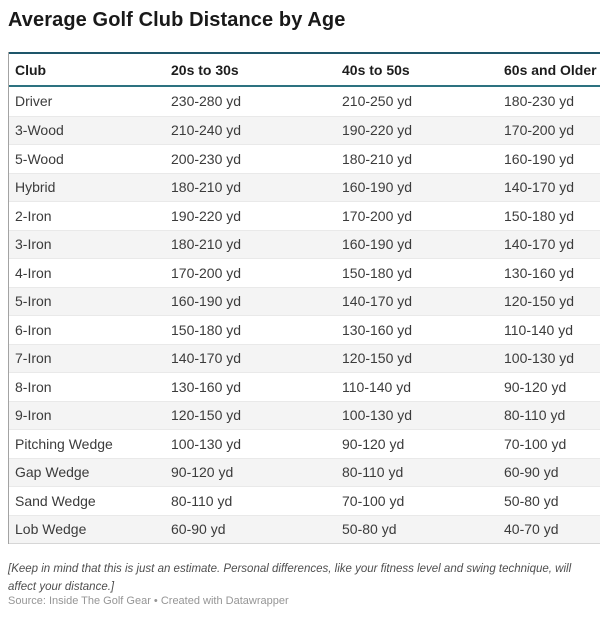  What do you see at coordinates (33, 358) in the screenshot?
I see `cell-club: 7-Iron` at bounding box center [33, 358].